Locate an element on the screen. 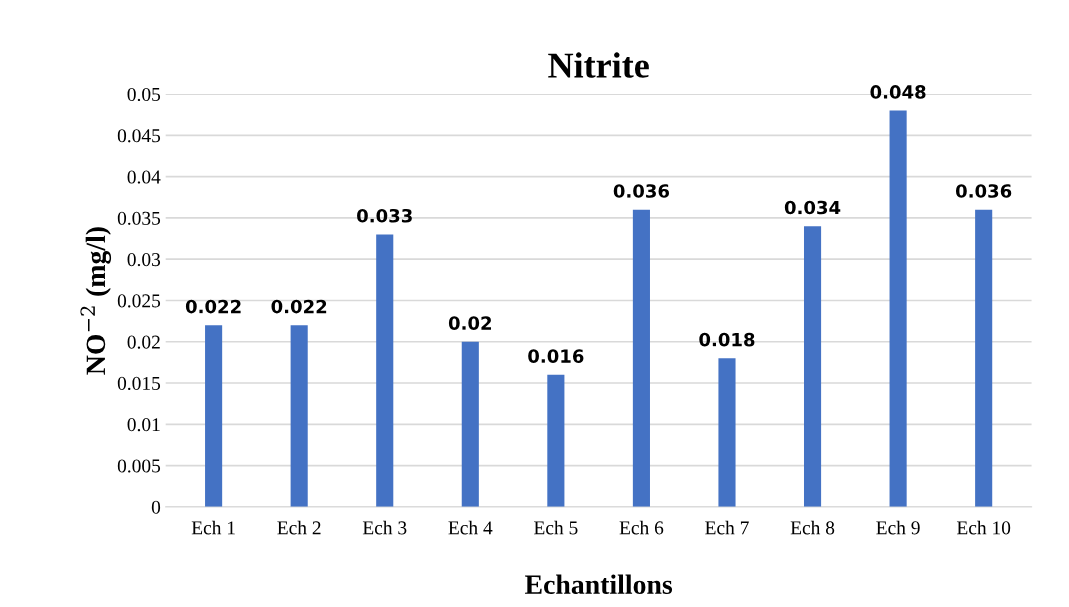 The width and height of the screenshot is (1069, 607). x-tick-label: Ech 10 is located at coordinates (983, 527).